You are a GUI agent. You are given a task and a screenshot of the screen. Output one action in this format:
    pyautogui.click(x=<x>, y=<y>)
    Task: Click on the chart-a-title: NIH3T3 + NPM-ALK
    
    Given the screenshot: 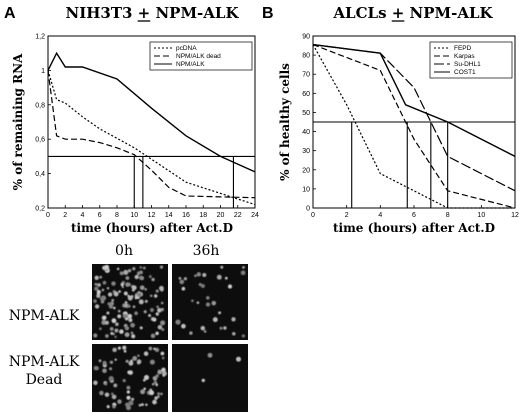 What is the action you would take?
    pyautogui.click(x=153, y=13)
    